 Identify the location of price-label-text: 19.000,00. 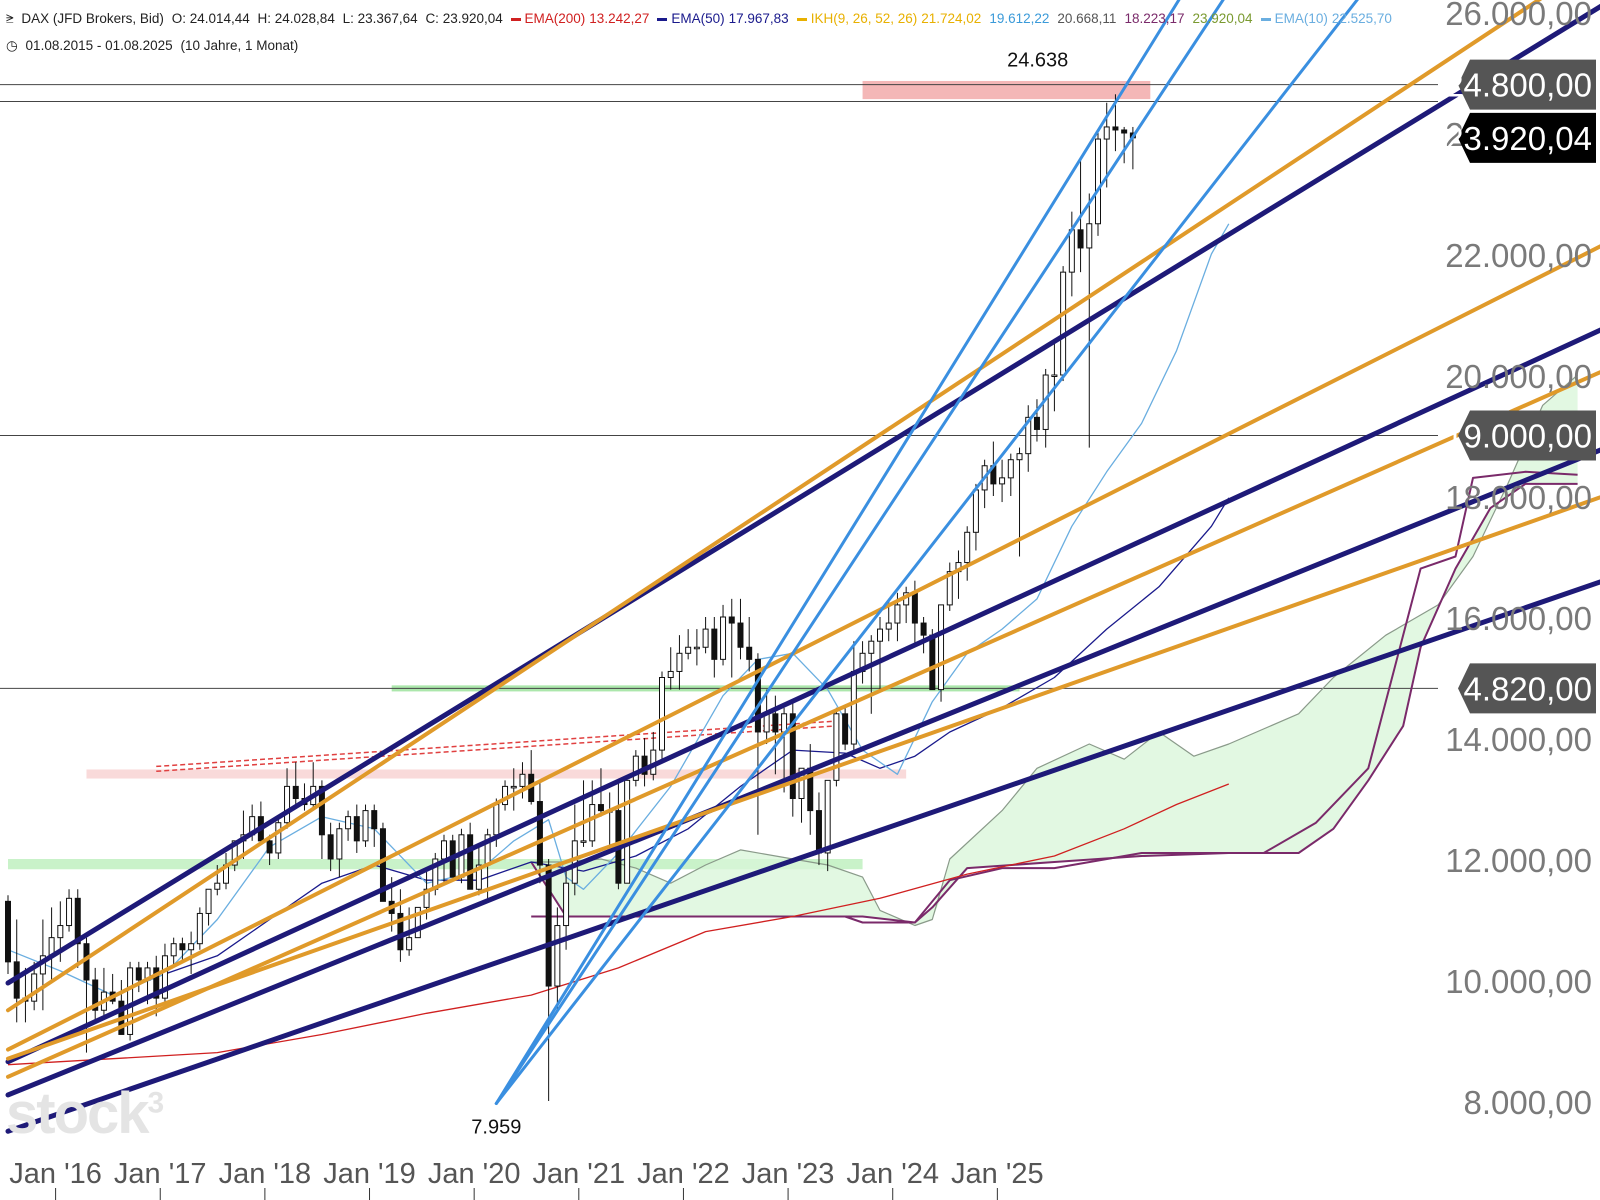
(1518, 436).